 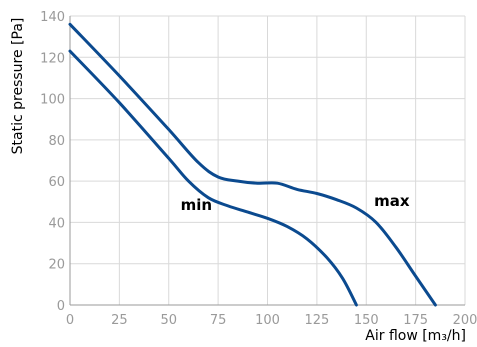 What do you see at coordinates (267, 320) in the screenshot?
I see `x-tick-label: 100` at bounding box center [267, 320].